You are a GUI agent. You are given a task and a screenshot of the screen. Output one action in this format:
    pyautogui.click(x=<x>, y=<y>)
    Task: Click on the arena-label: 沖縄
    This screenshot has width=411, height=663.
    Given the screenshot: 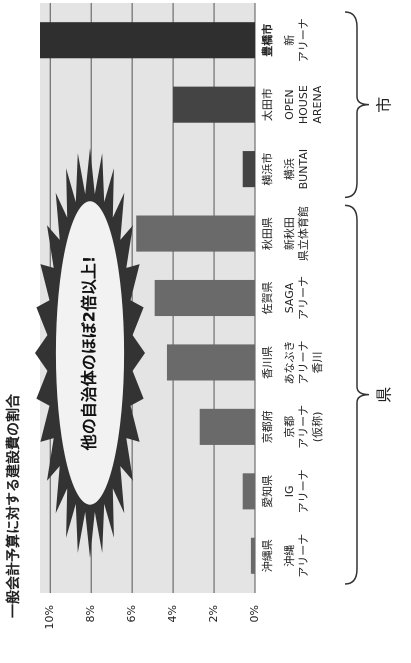 What is the action you would take?
    pyautogui.click(x=289, y=556)
    